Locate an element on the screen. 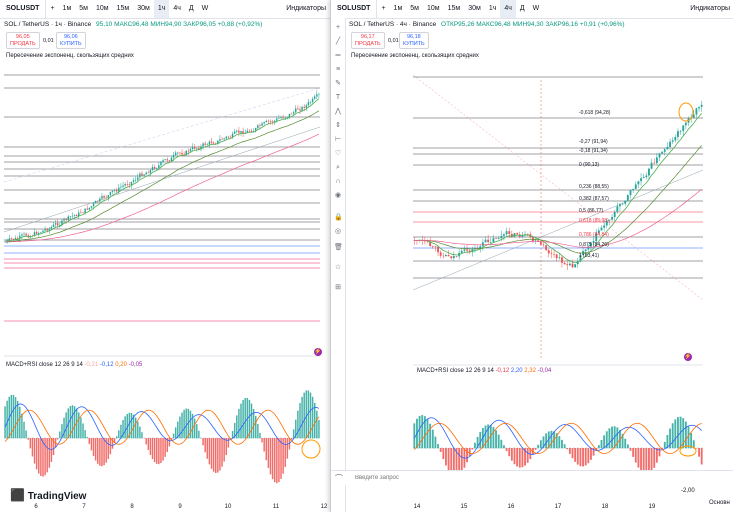  fib-icon: ≡ is located at coordinates (338, 69).